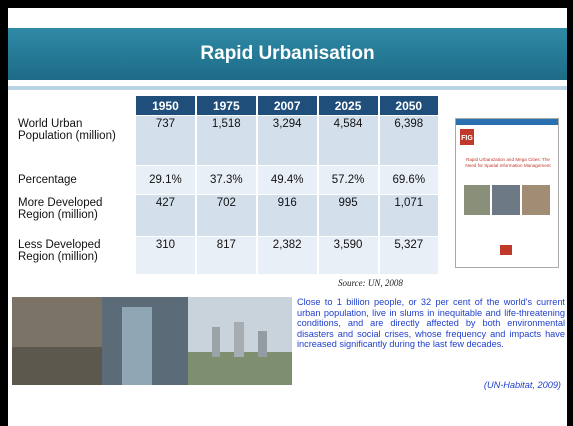 Image resolution: width=573 pixels, height=426 pixels. Describe the element at coordinates (407, 106) in the screenshot. I see `year-header: 2050` at that location.